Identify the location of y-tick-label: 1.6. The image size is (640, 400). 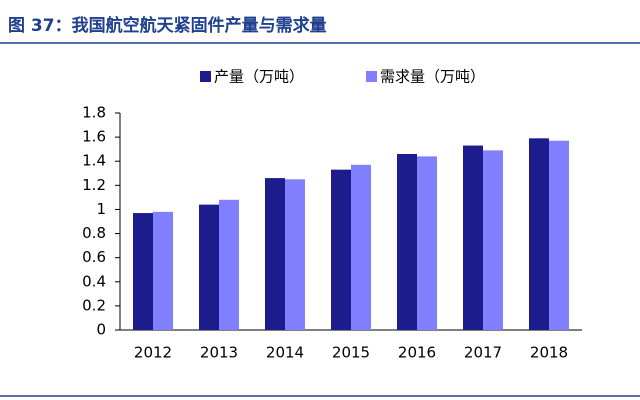
(94, 137).